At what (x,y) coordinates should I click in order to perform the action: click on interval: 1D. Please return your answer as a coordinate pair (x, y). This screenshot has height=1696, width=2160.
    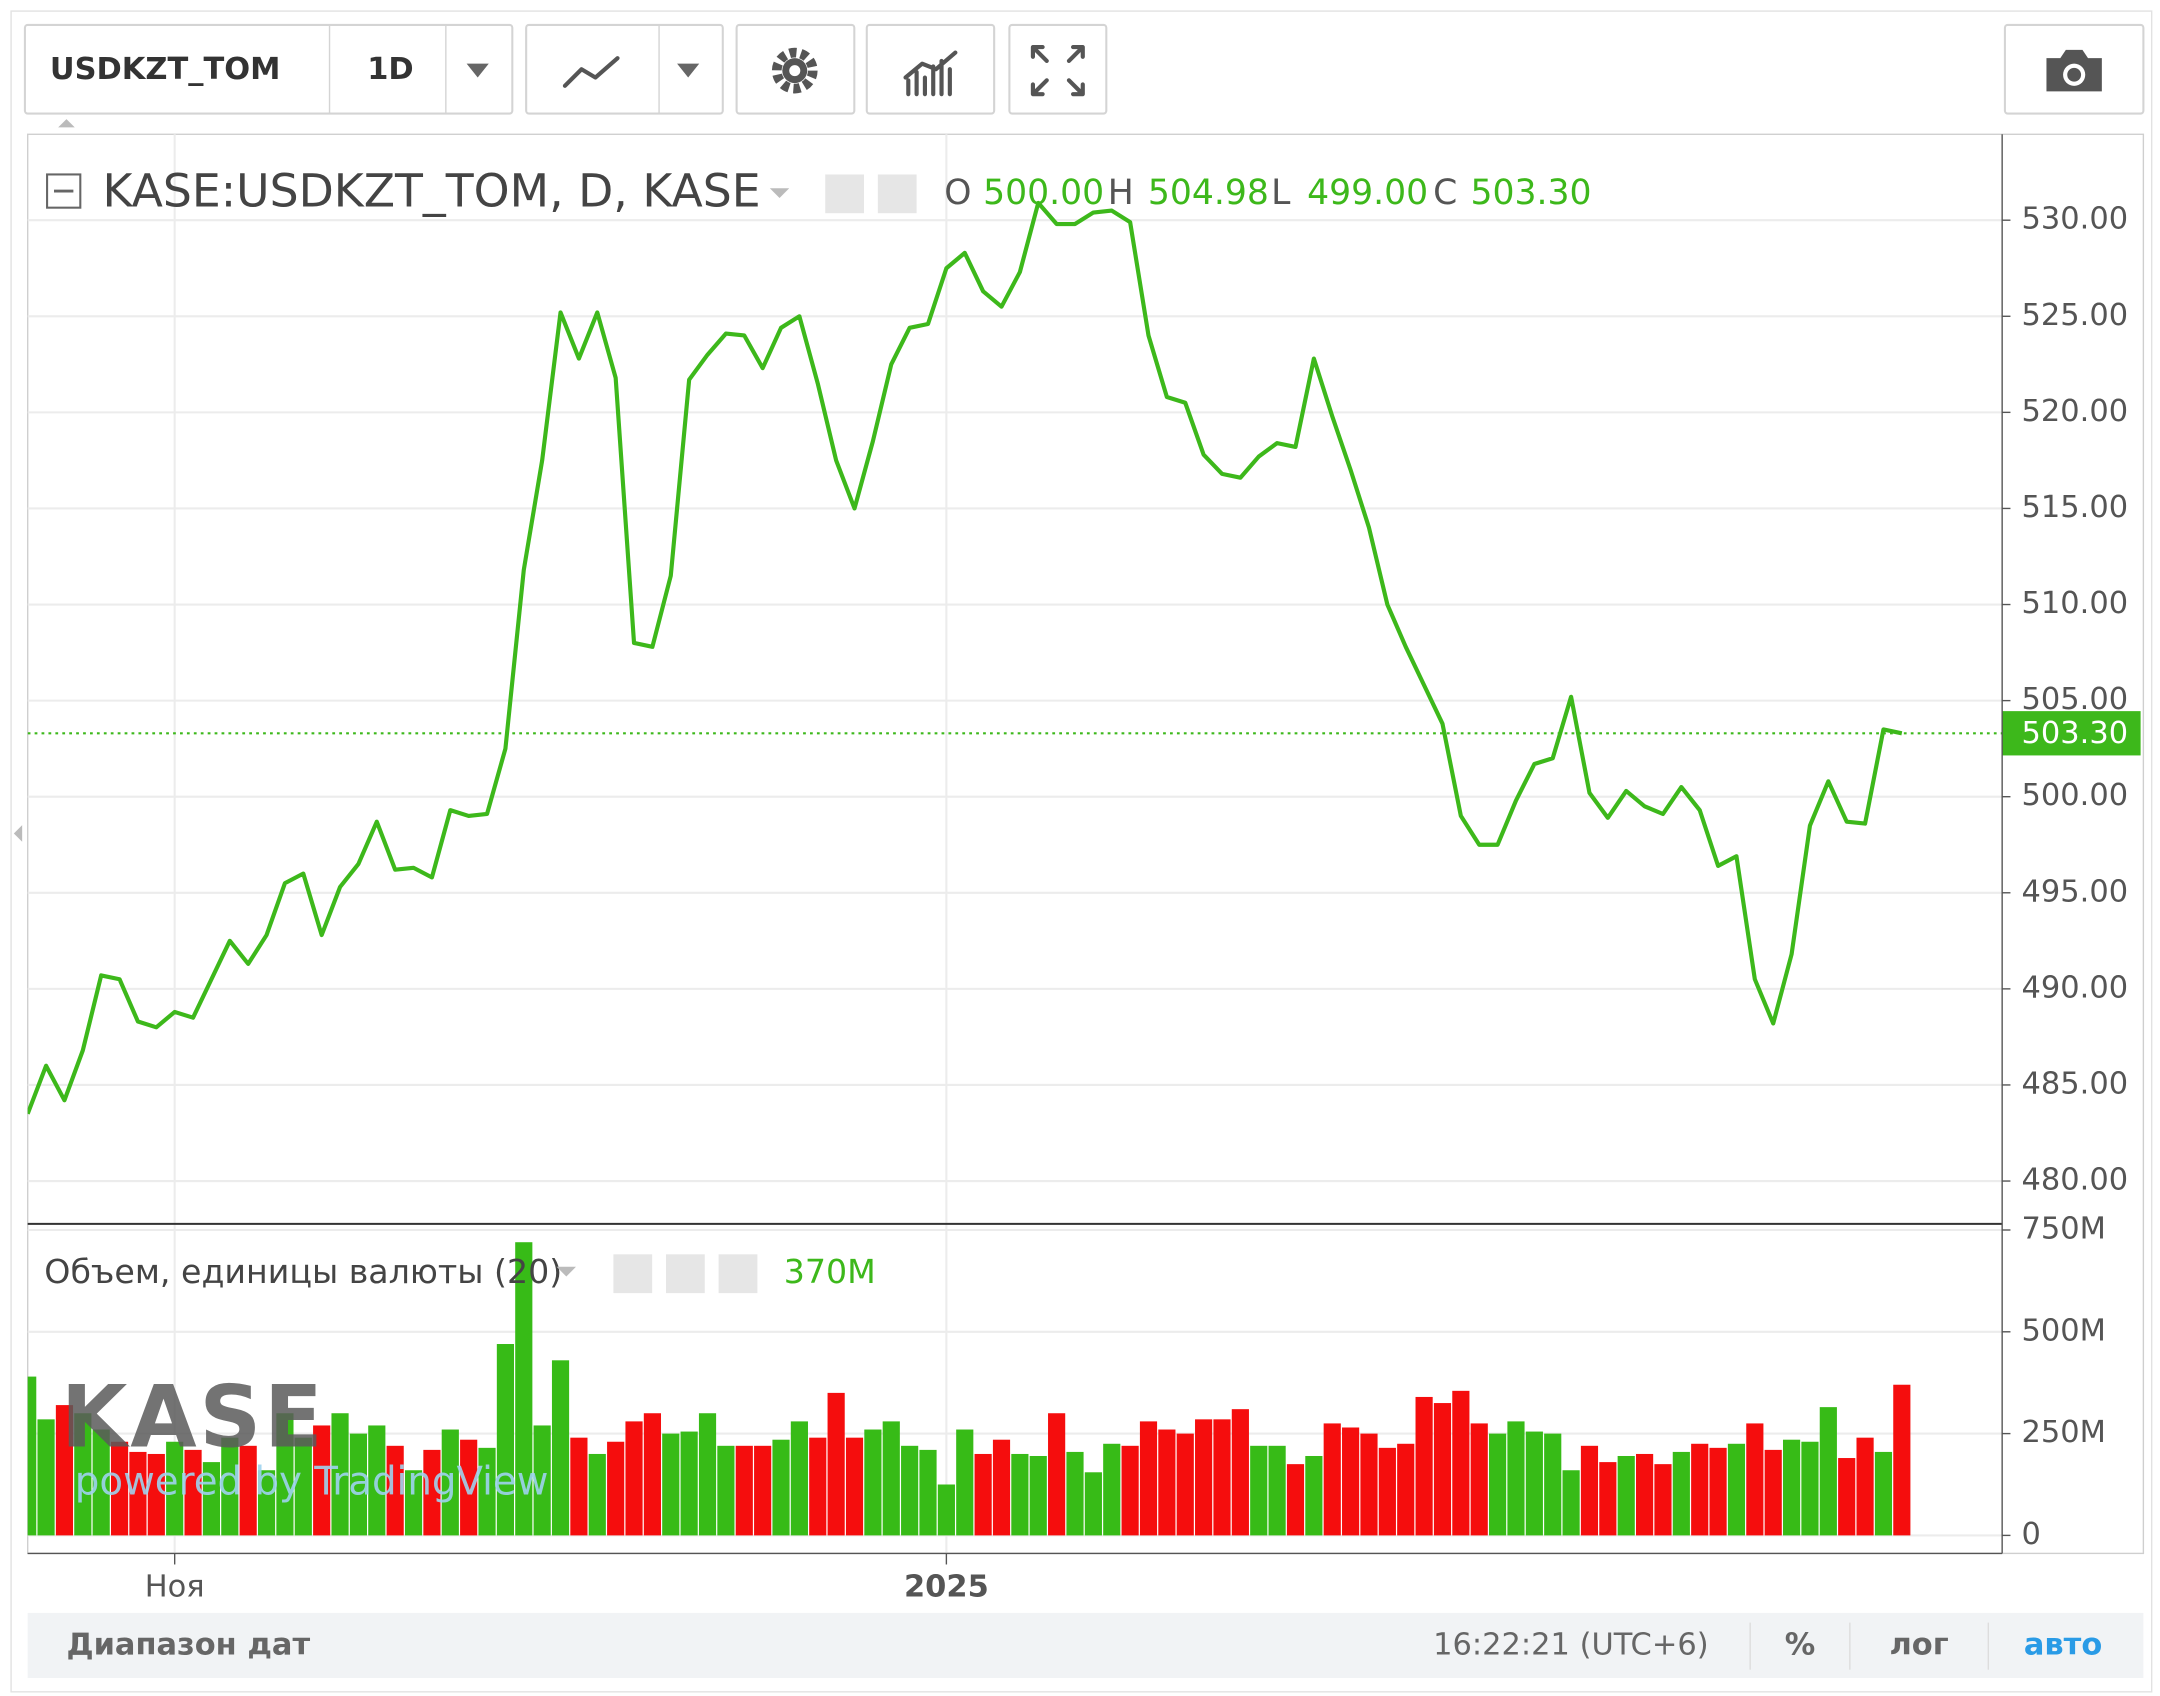
    Looking at the image, I should click on (390, 69).